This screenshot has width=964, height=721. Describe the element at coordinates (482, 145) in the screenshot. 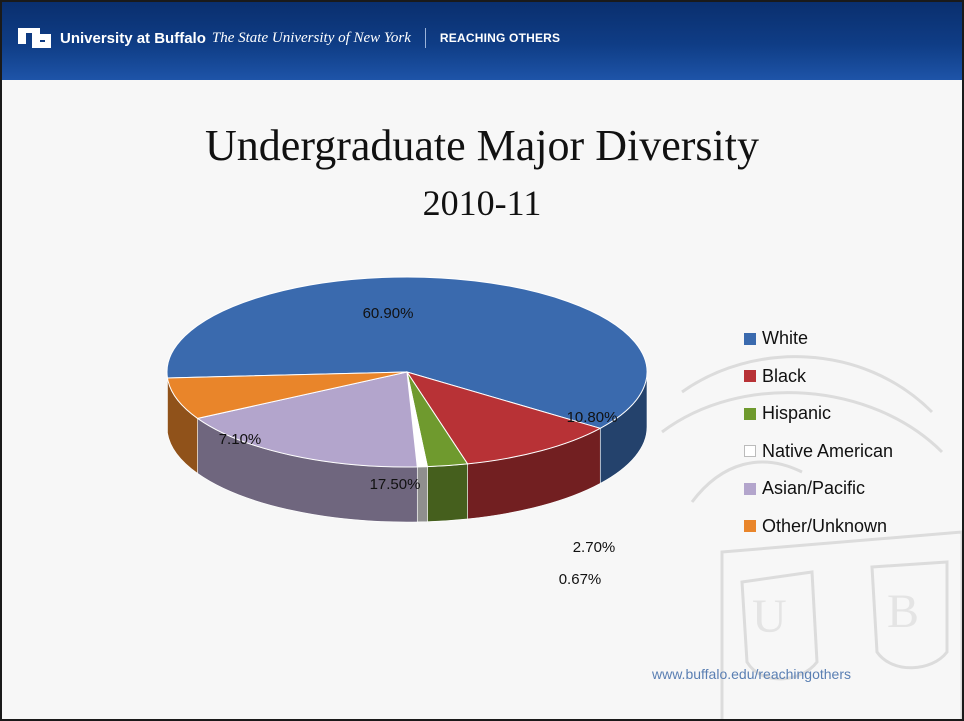

I see `slide-title: Undergraduate Major Diversity` at that location.